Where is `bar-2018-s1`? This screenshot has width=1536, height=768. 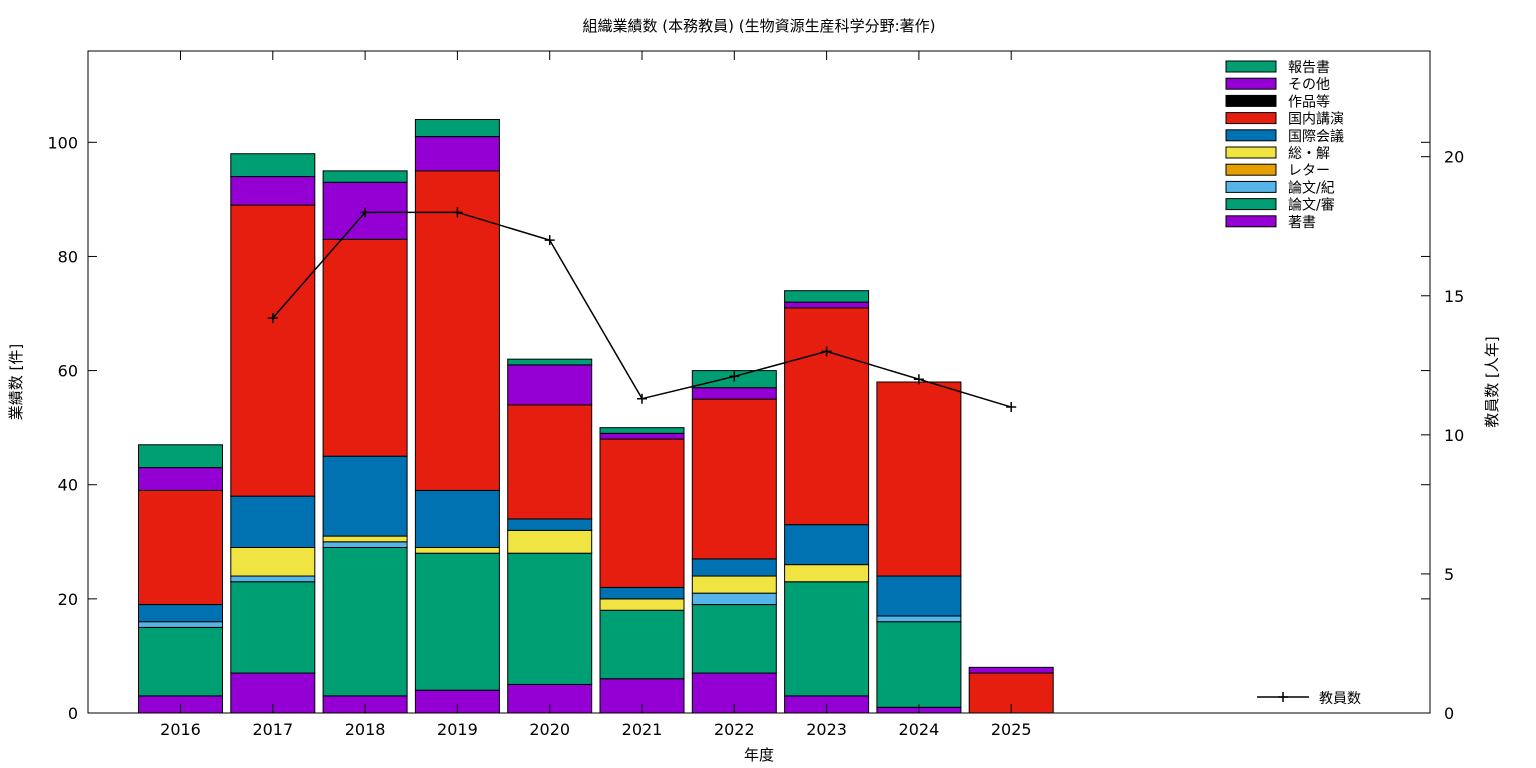 bar-2018-s1 is located at coordinates (365, 622).